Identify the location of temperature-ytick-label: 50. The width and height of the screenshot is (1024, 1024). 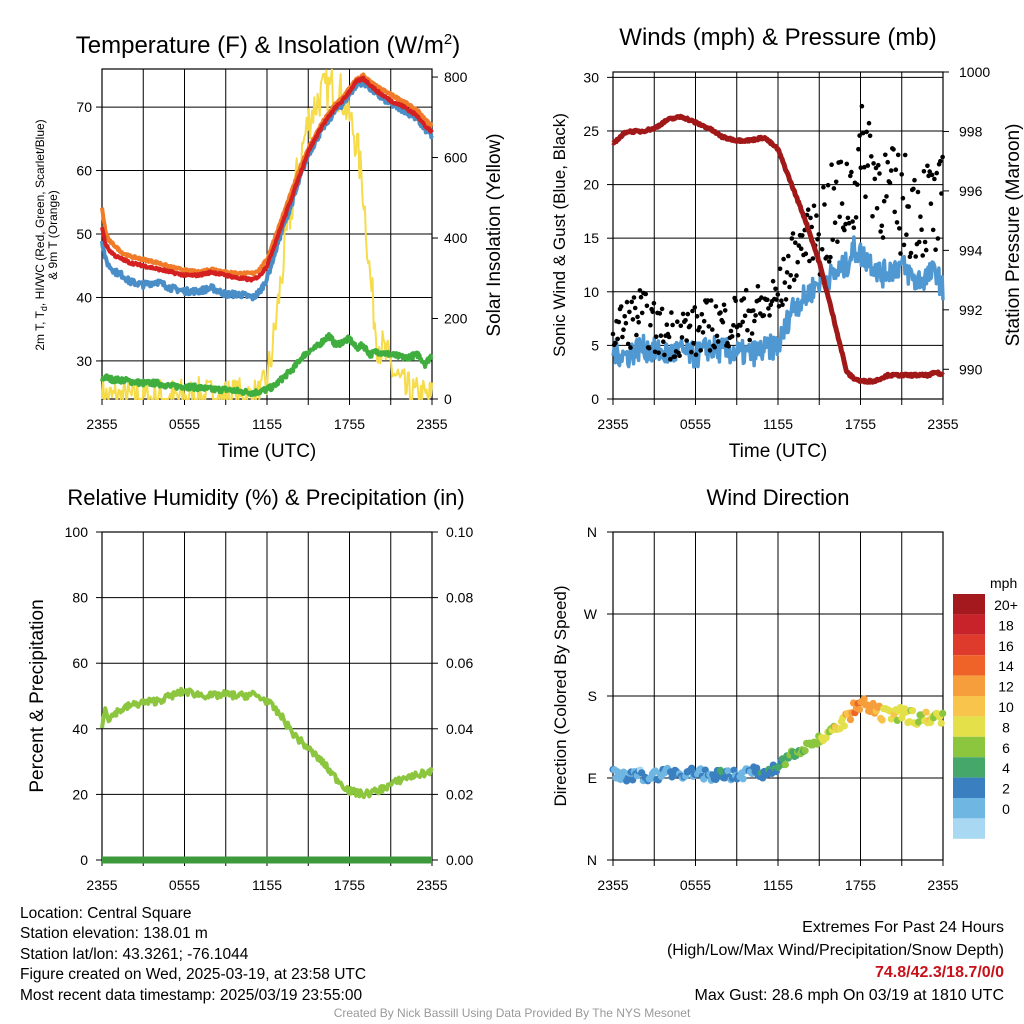
(84, 234).